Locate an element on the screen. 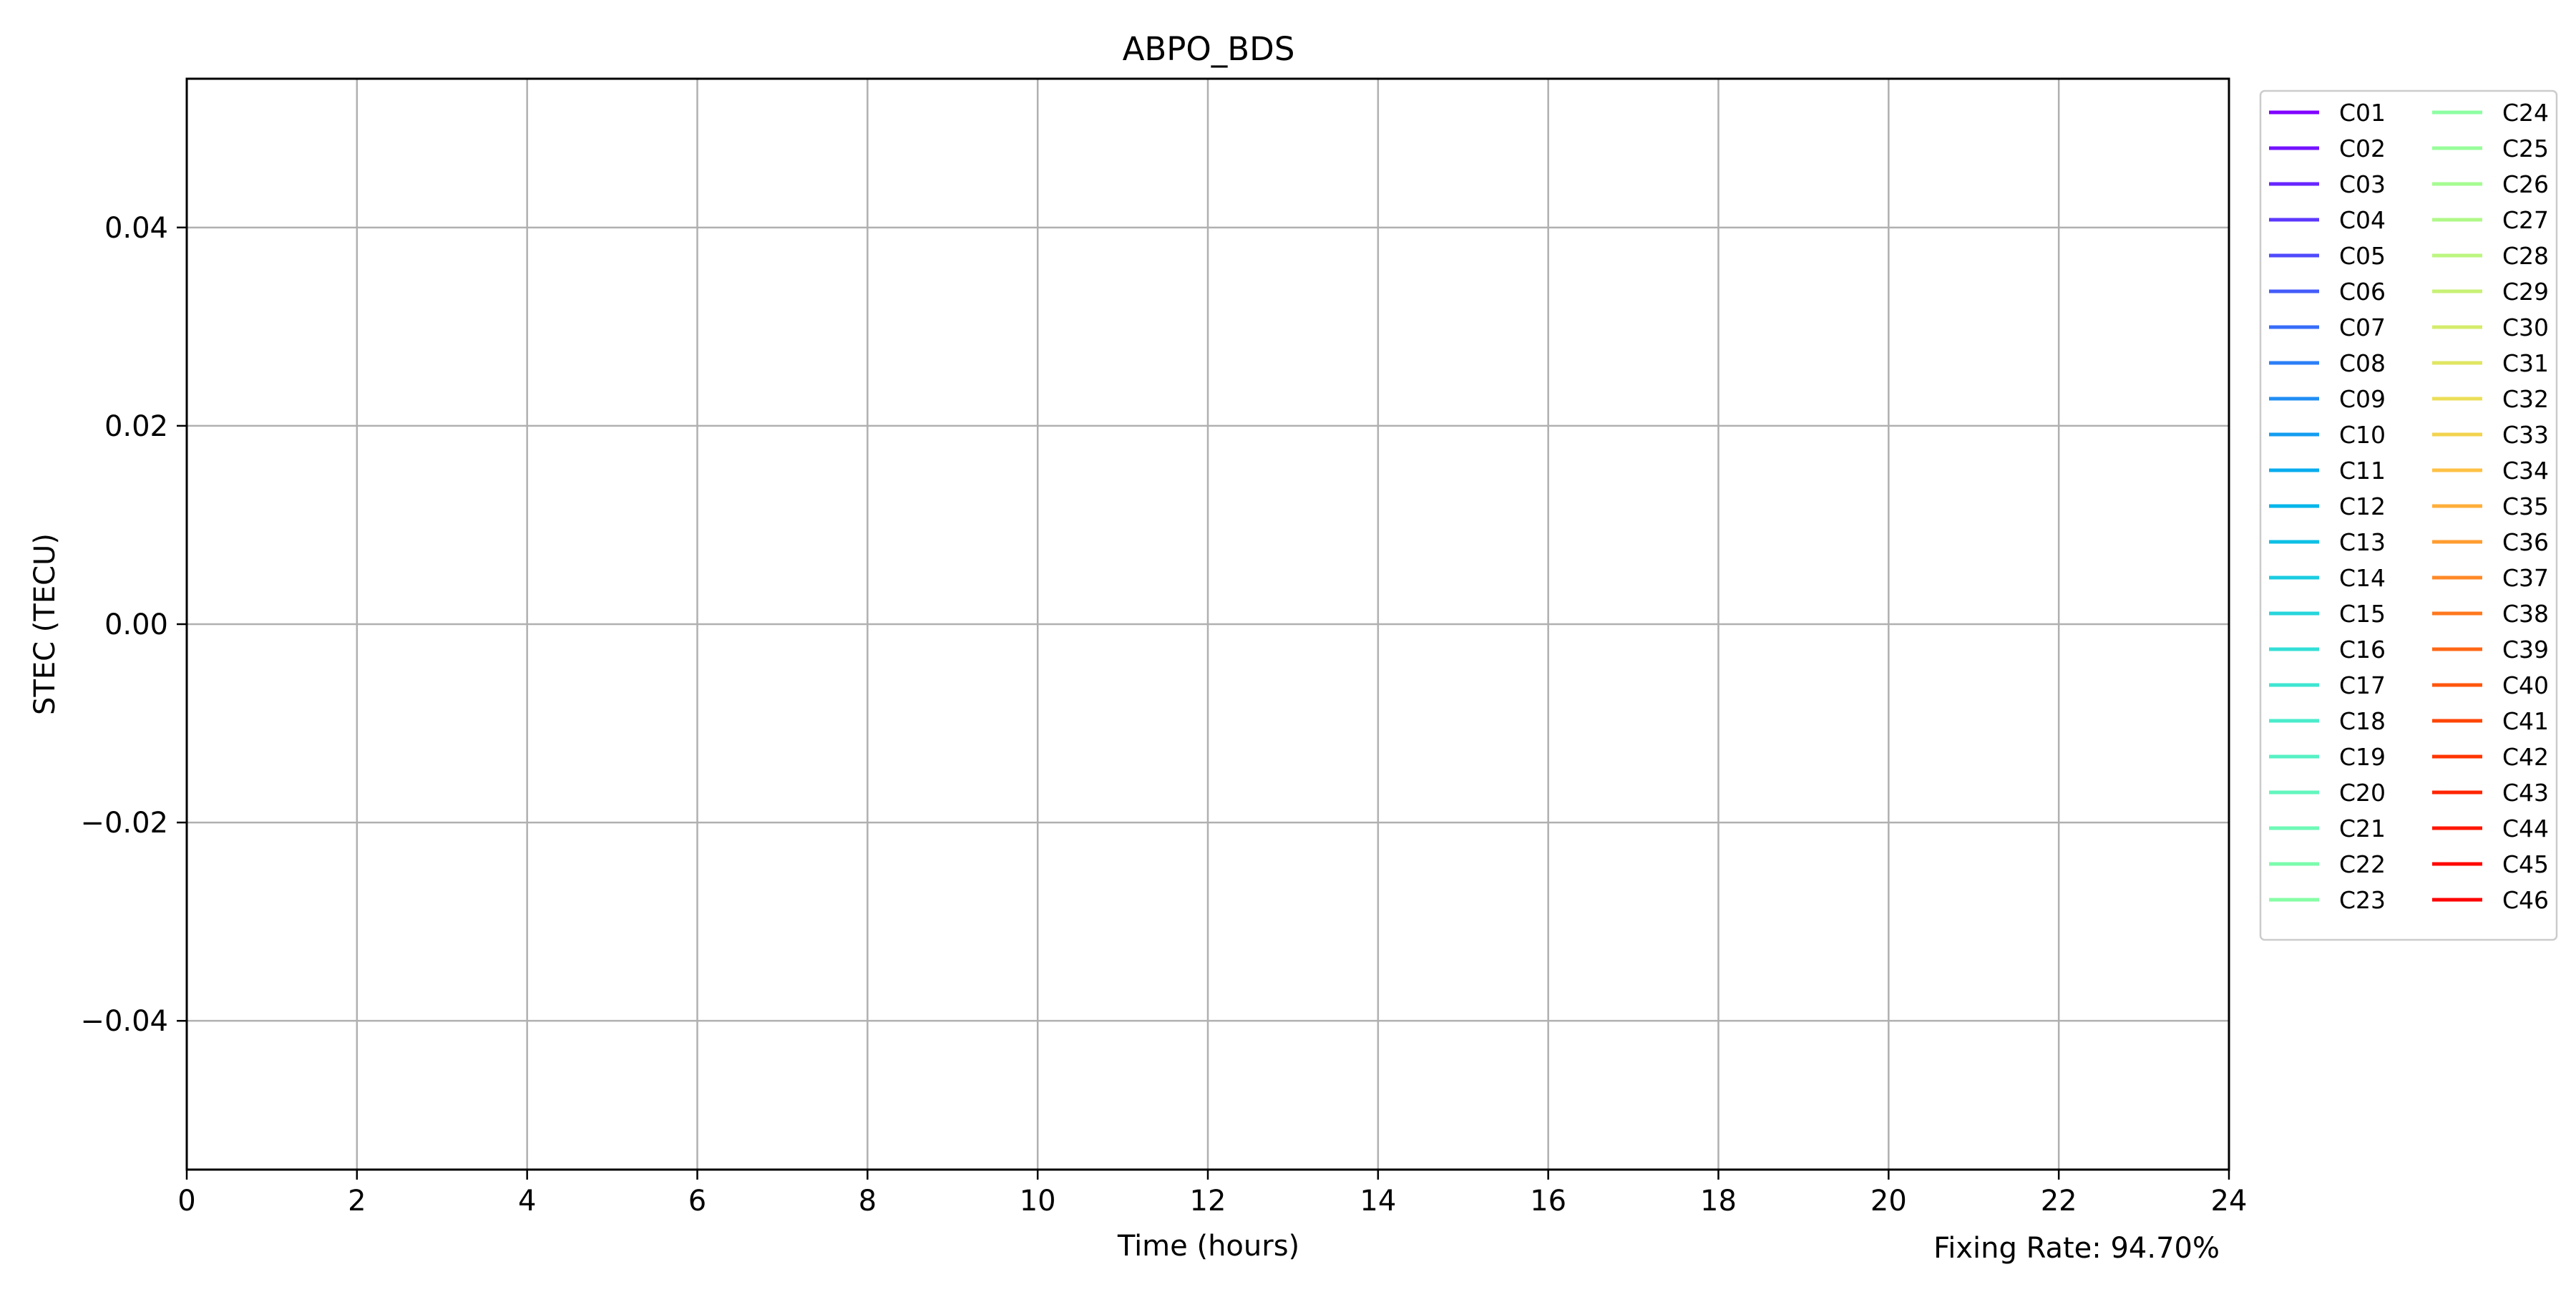 The image size is (2576, 1292). legend-entry-C46: C46 is located at coordinates (2490, 900).